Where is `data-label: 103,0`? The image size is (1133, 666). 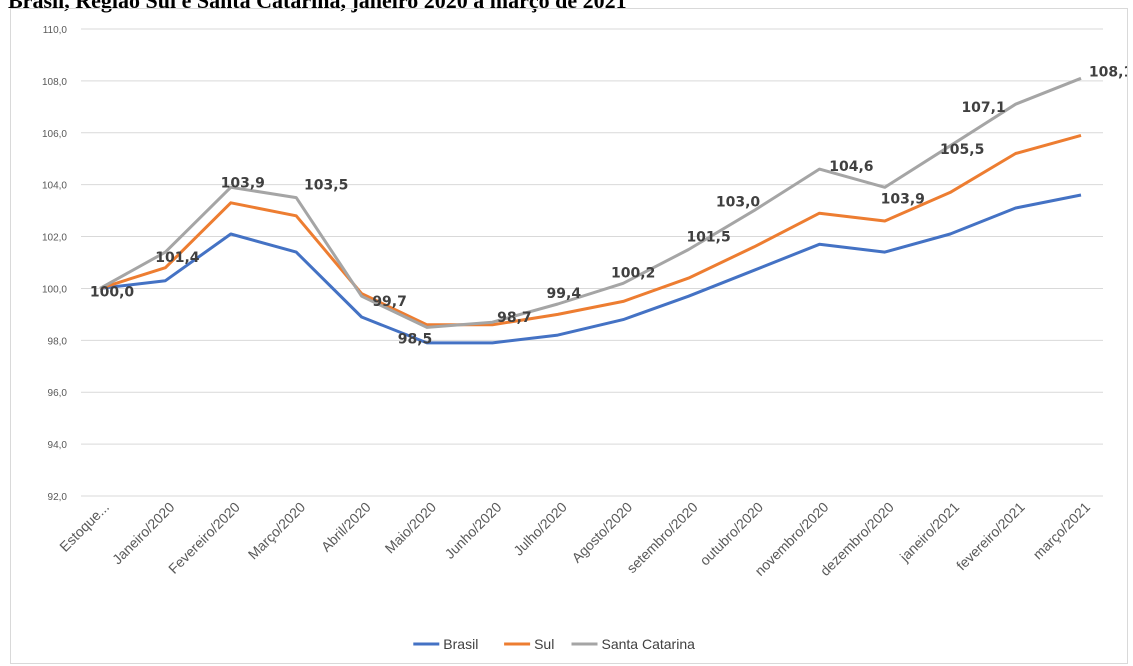
data-label: 103,0 is located at coordinates (738, 203).